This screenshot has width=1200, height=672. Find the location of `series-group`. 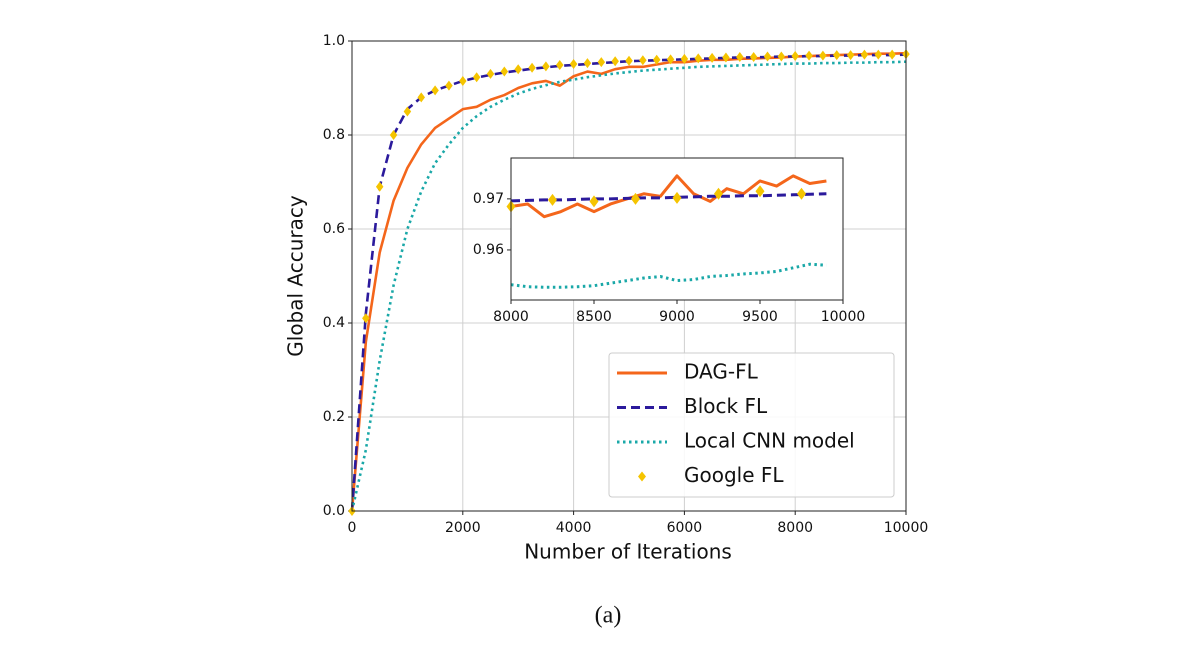

series-group is located at coordinates (666, 231).